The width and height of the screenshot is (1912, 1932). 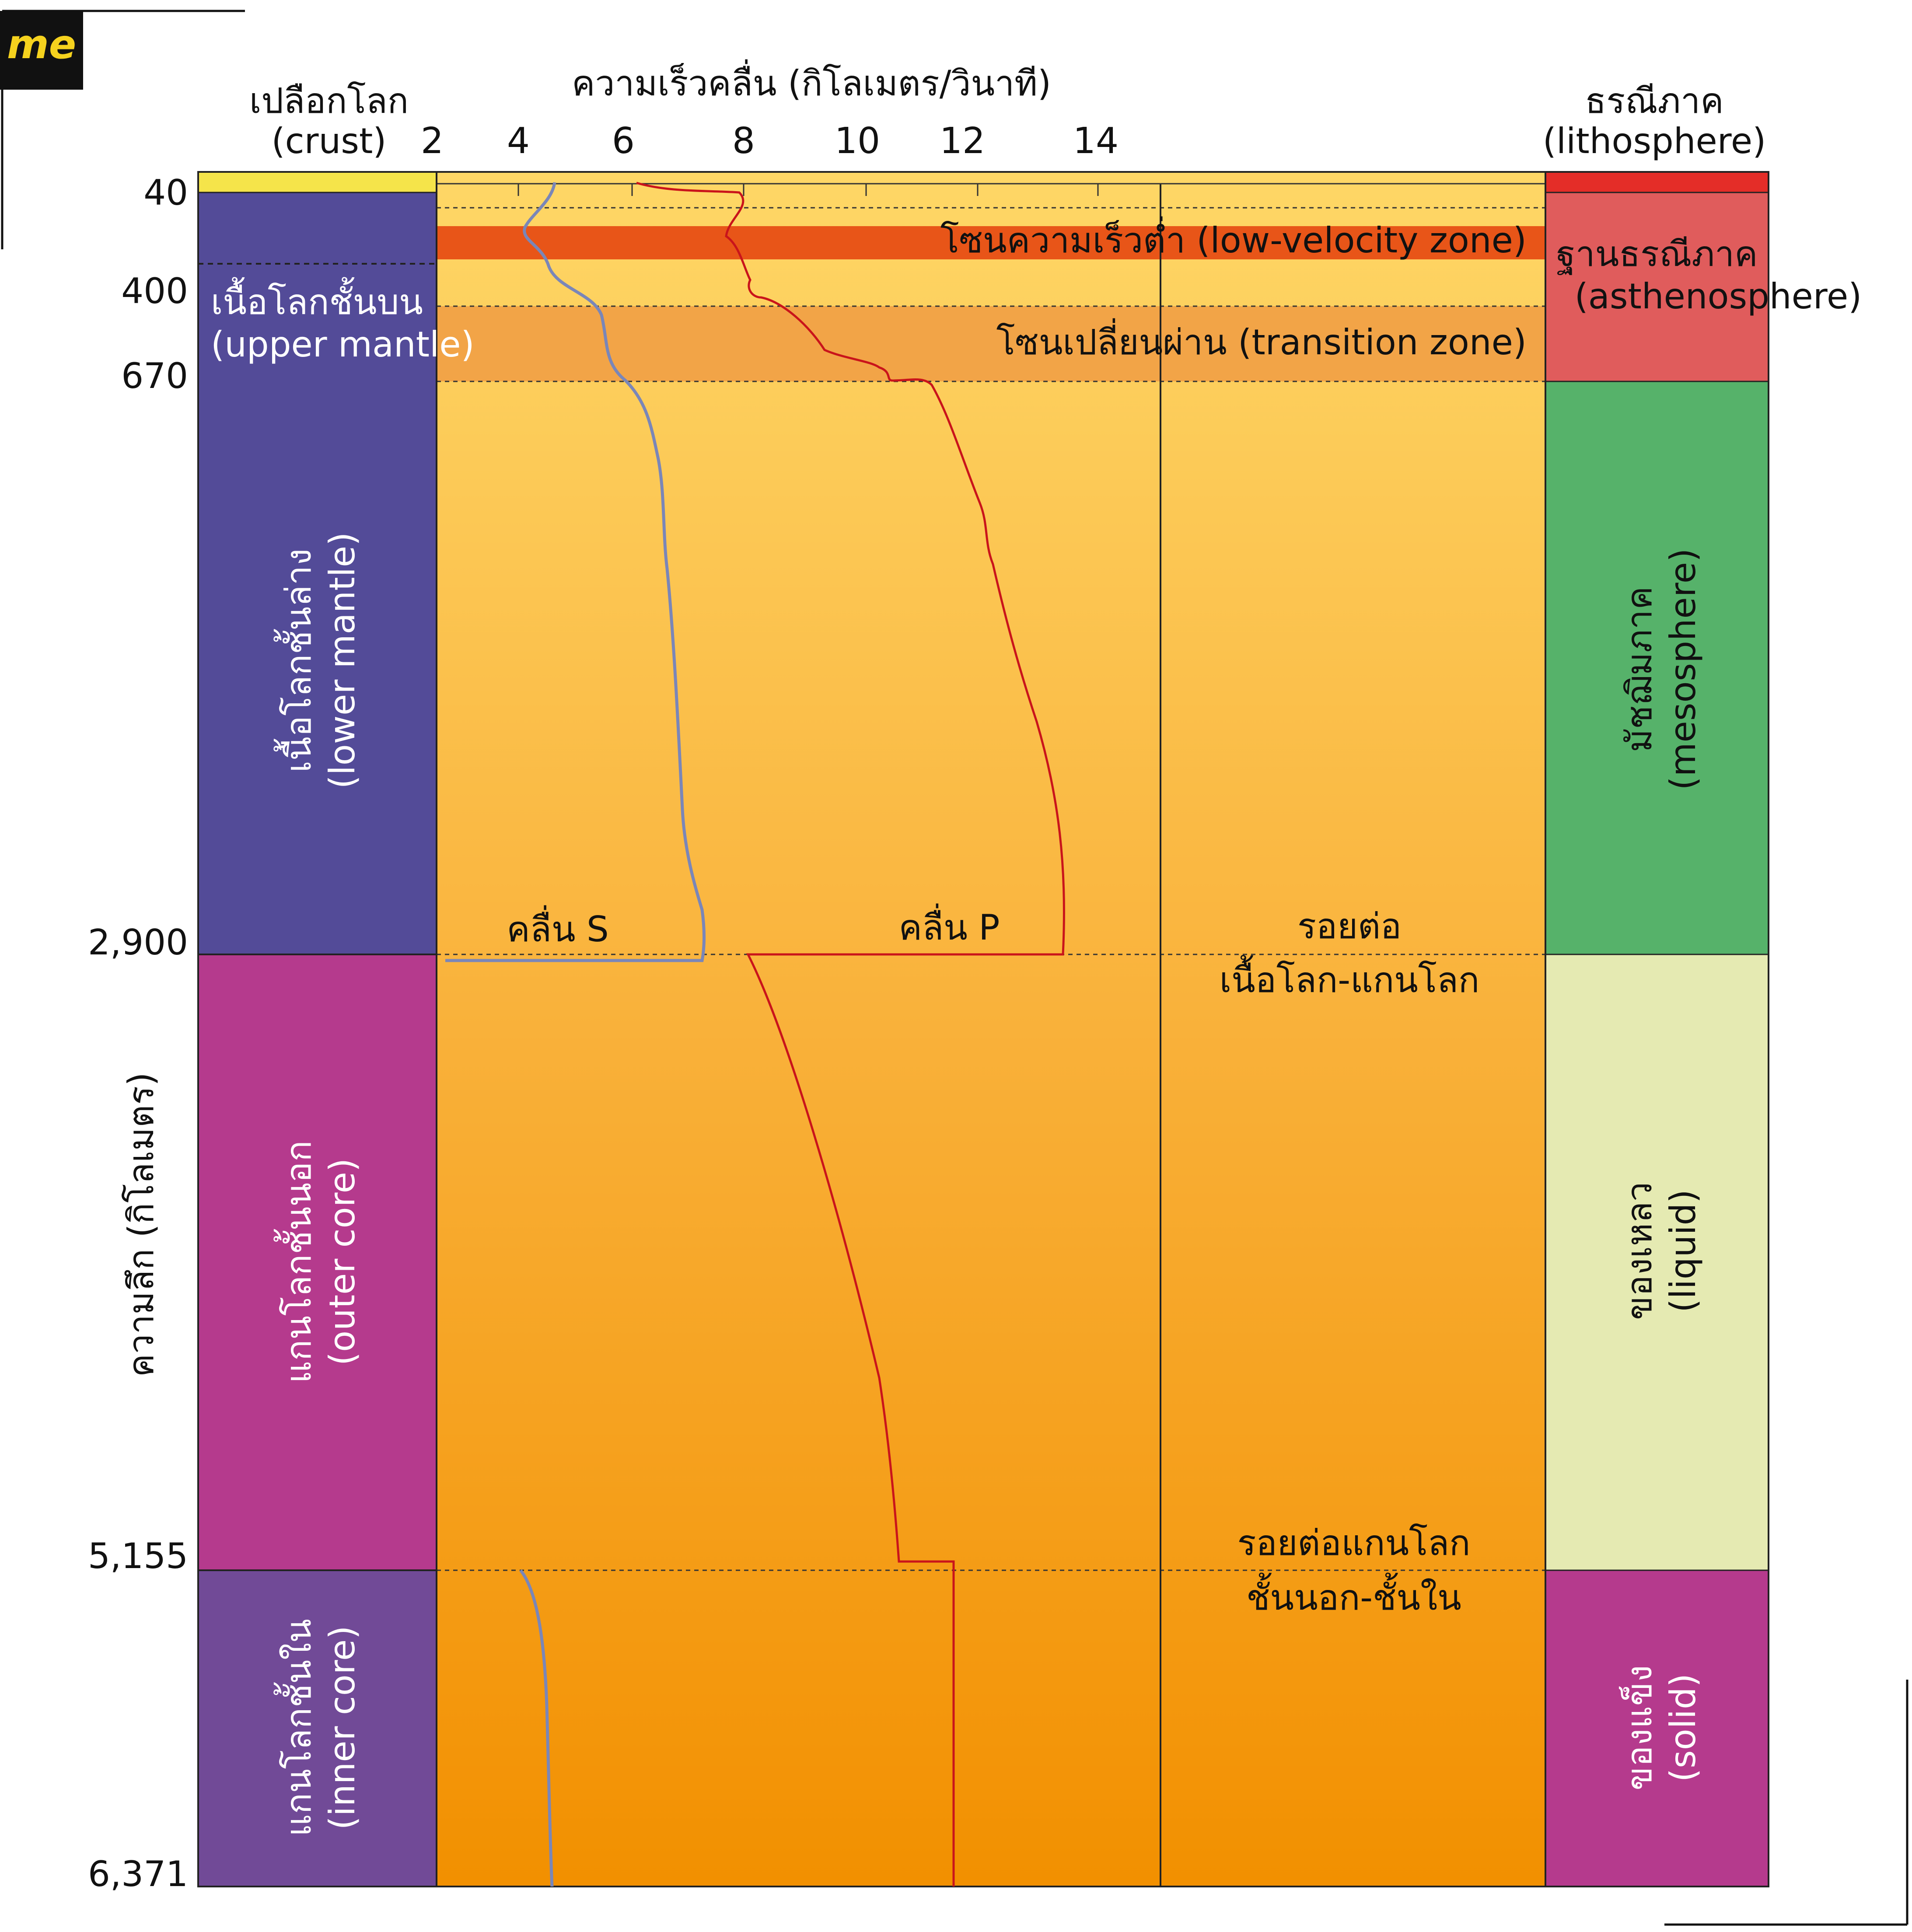 I want to click on solid-label-th: ของแข็ง, so click(x=1639, y=1727).